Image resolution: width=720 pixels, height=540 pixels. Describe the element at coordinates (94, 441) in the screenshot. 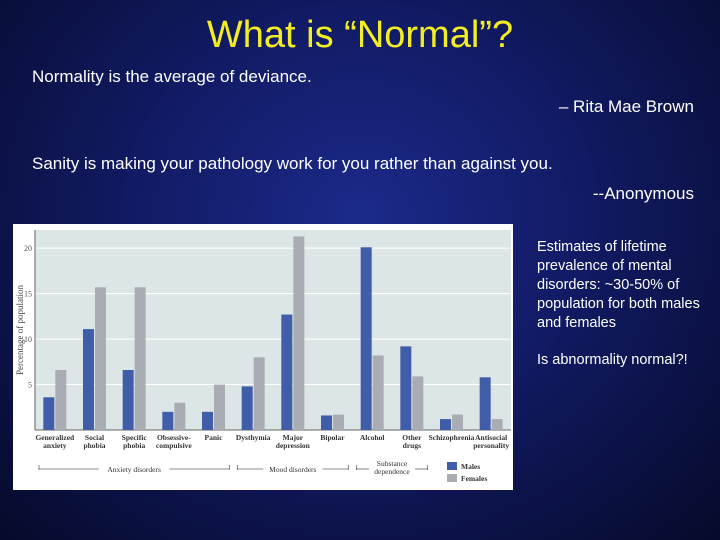

I see `x-tick-label: Social phobia` at that location.